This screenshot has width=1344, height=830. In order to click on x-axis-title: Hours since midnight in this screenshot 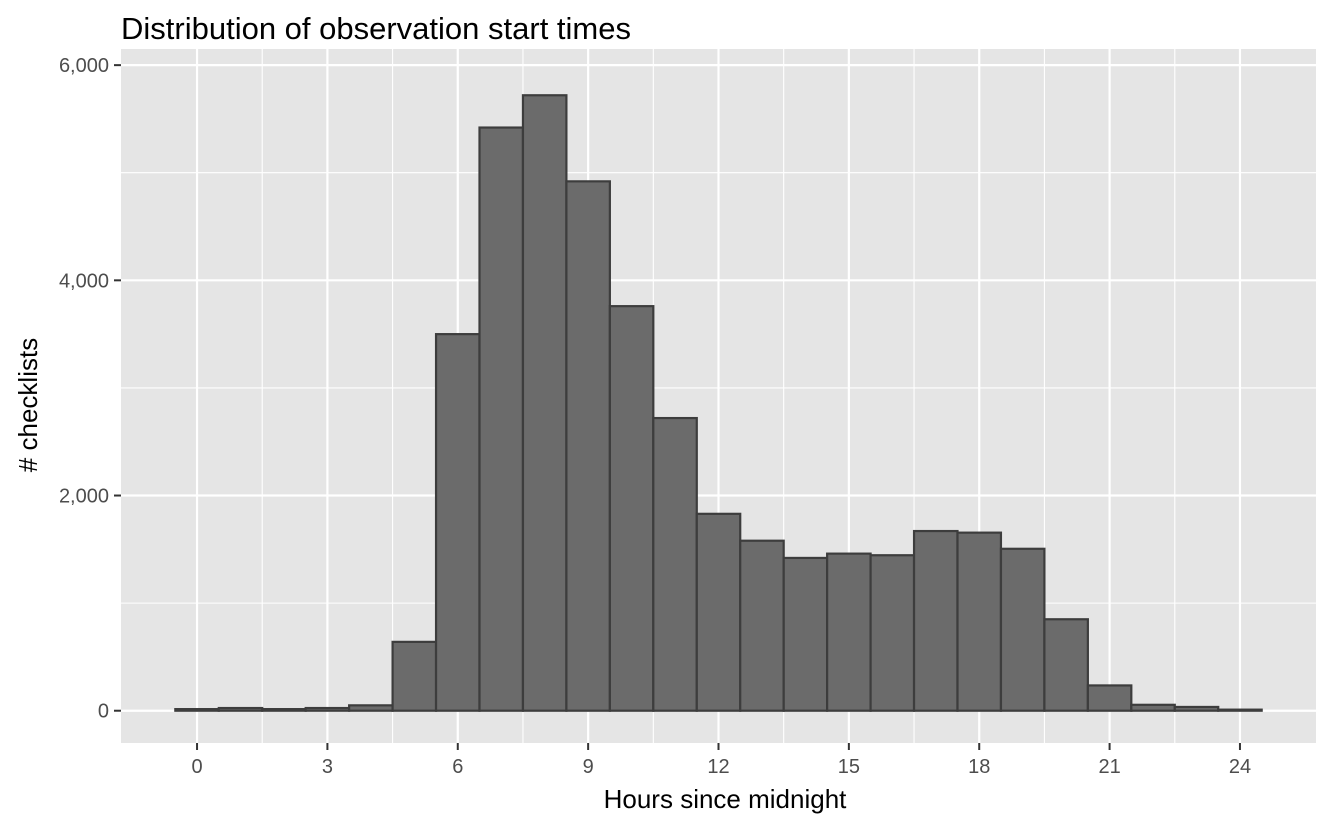, I will do `click(726, 799)`.